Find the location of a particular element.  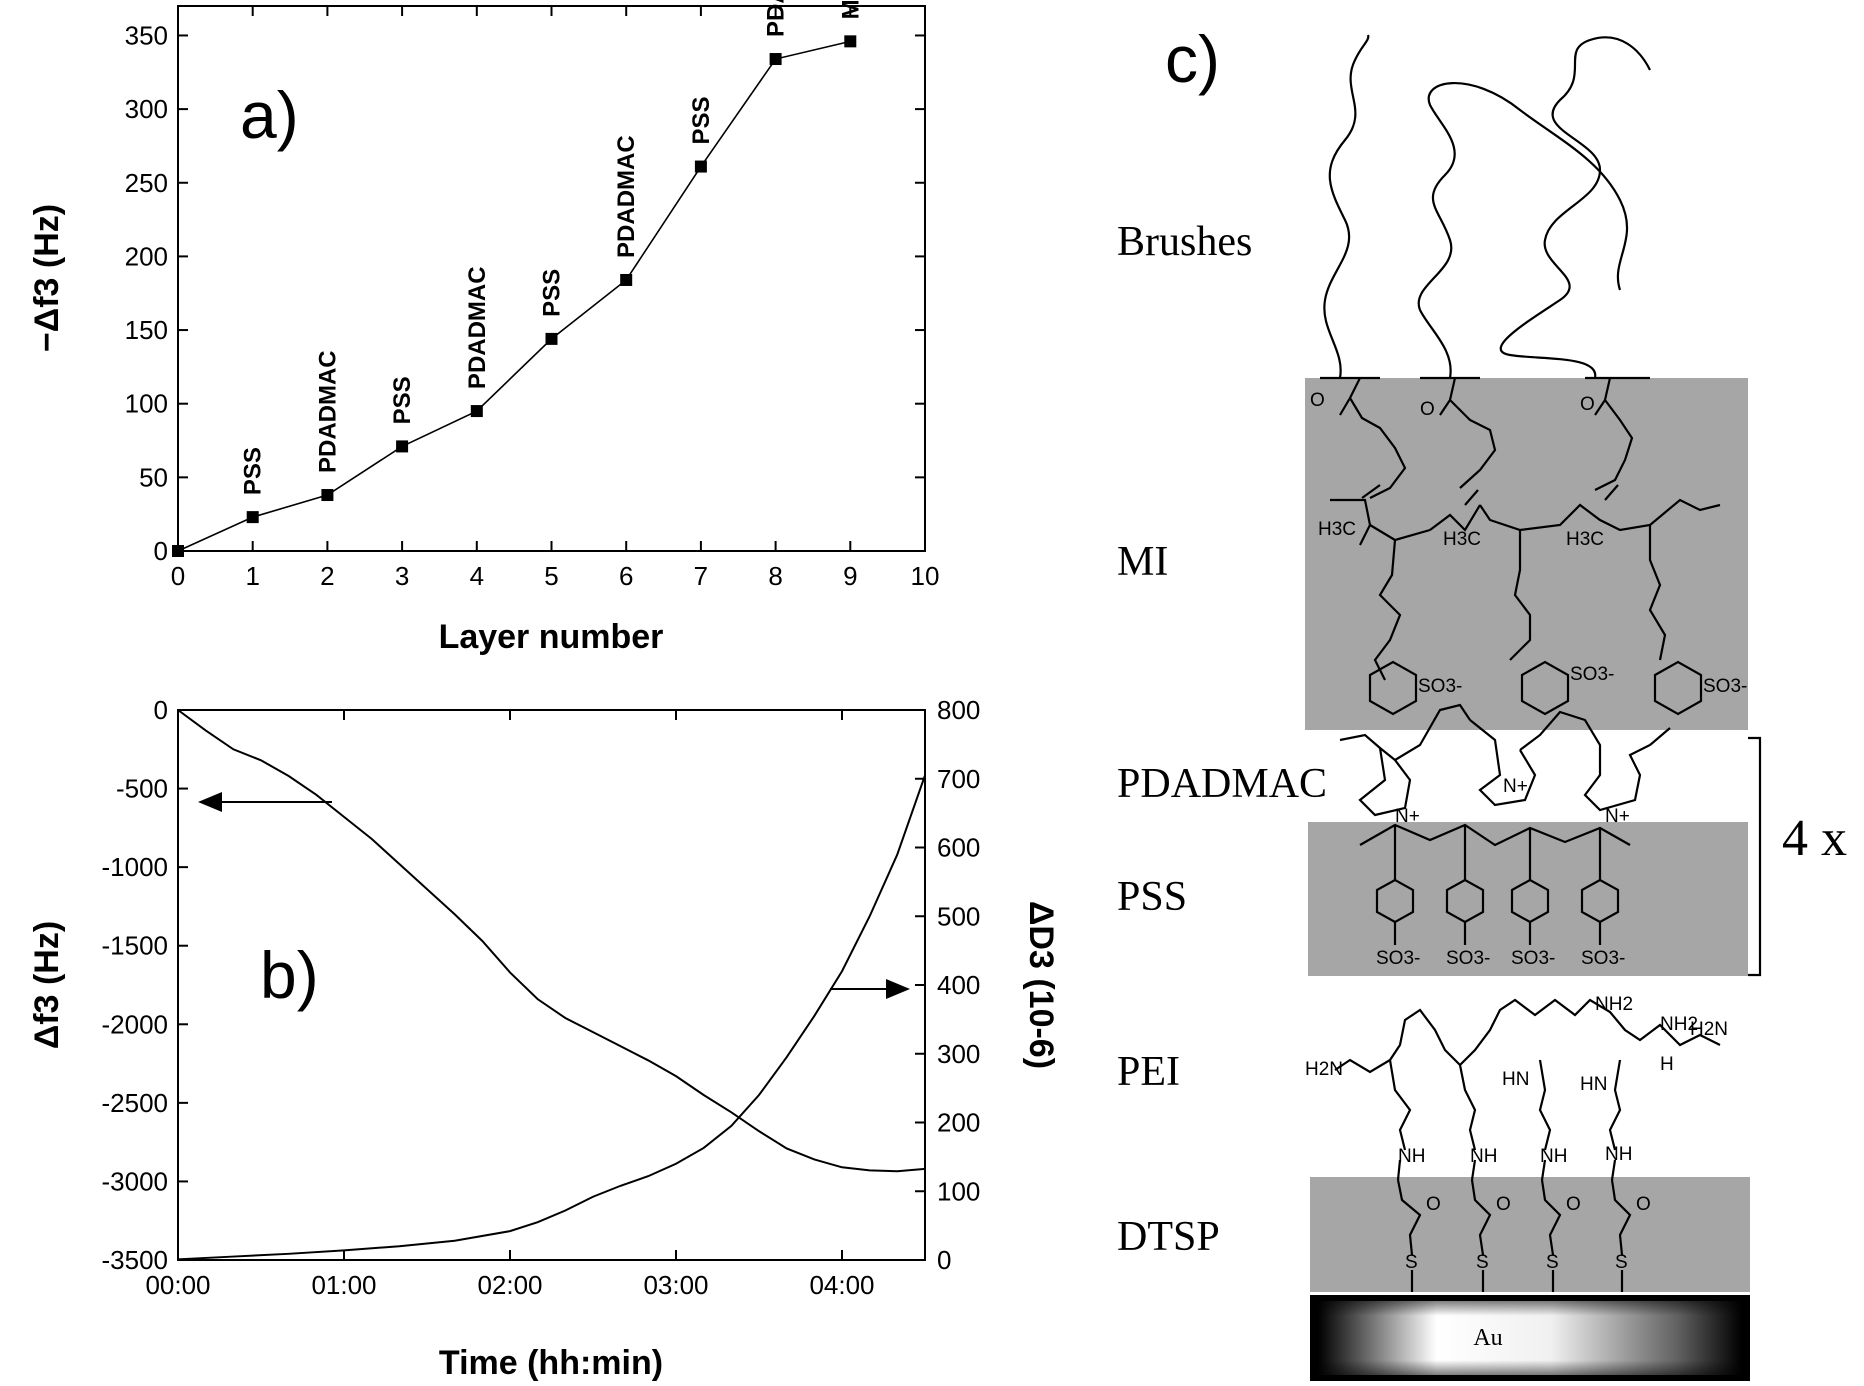

chart-a-x-tick-label: 2 is located at coordinates (327, 576).